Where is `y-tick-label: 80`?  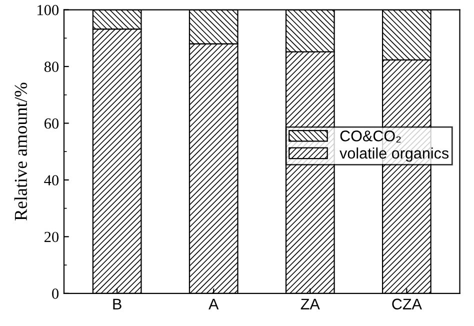 y-tick-label: 80 is located at coordinates (51, 67).